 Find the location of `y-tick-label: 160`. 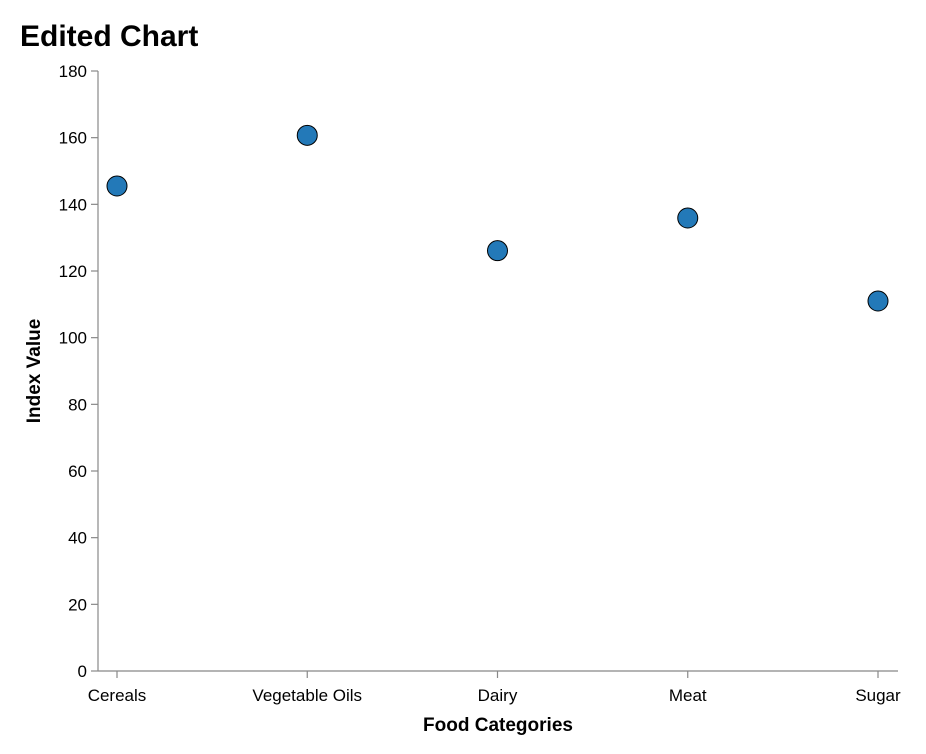

y-tick-label: 160 is located at coordinates (73, 138).